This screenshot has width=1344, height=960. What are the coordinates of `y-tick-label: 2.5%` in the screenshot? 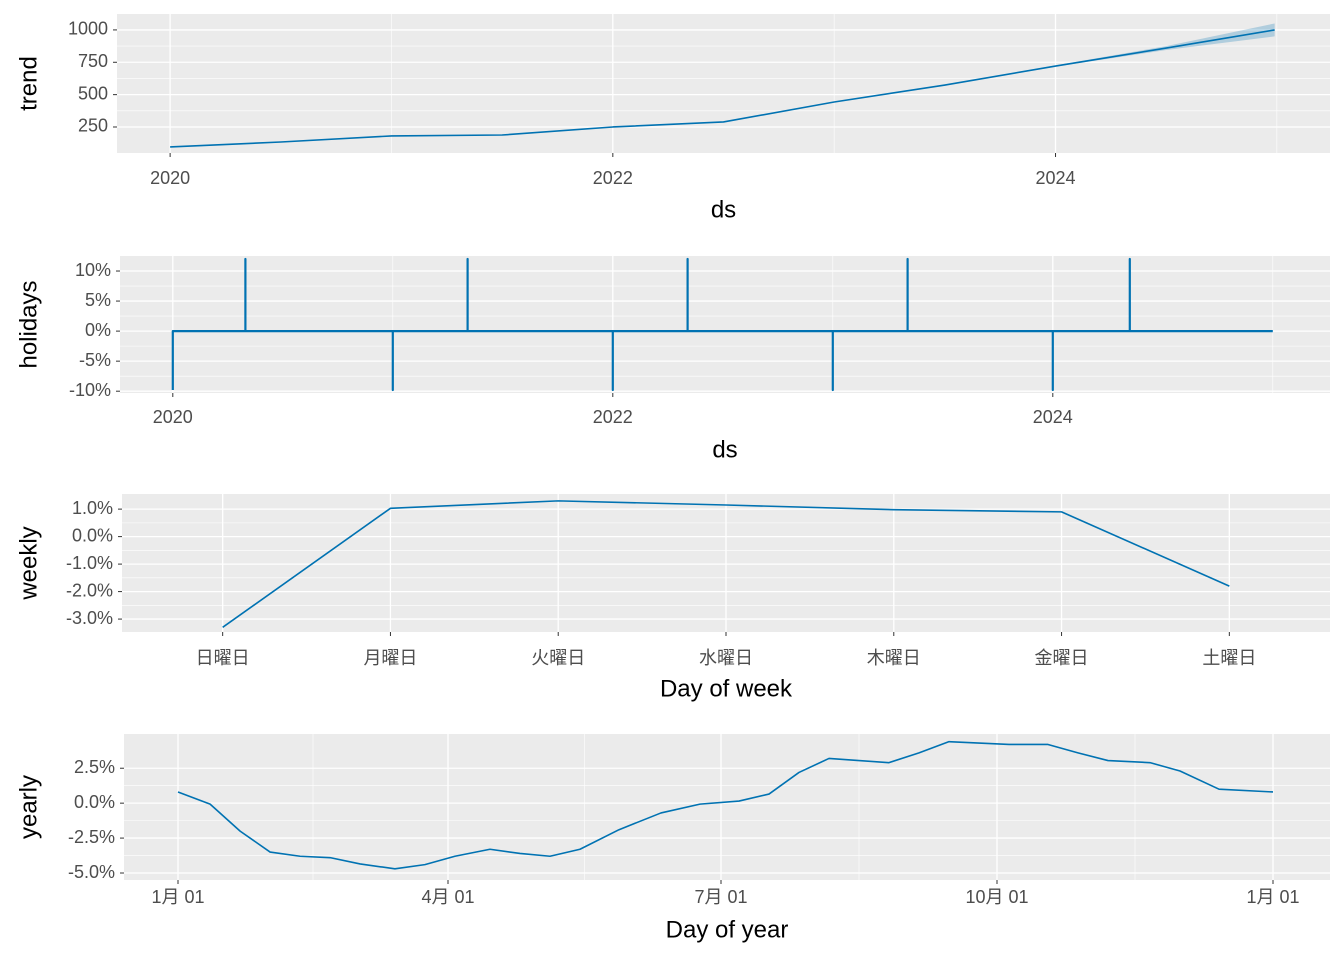 It's located at (94, 767).